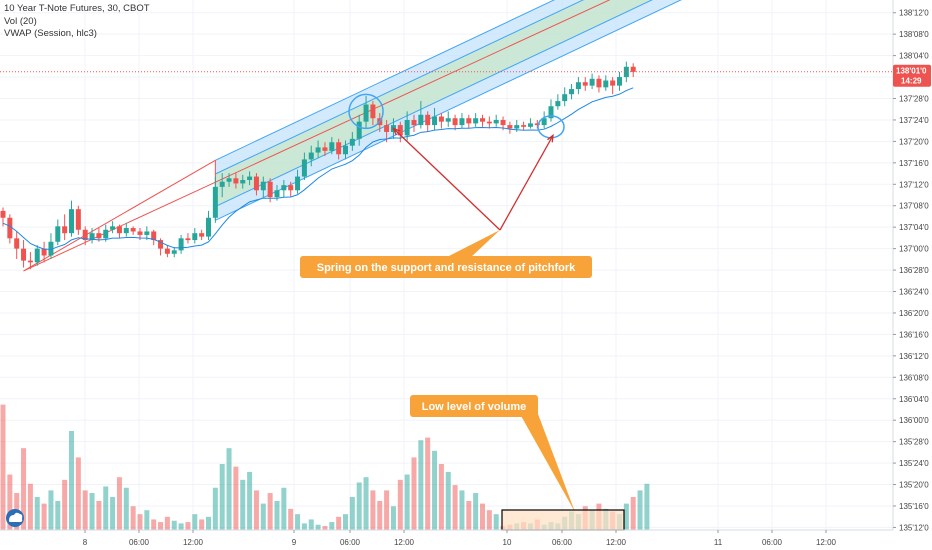  Describe the element at coordinates (563, 520) in the screenshot. I see `volume-highlight-box` at that location.